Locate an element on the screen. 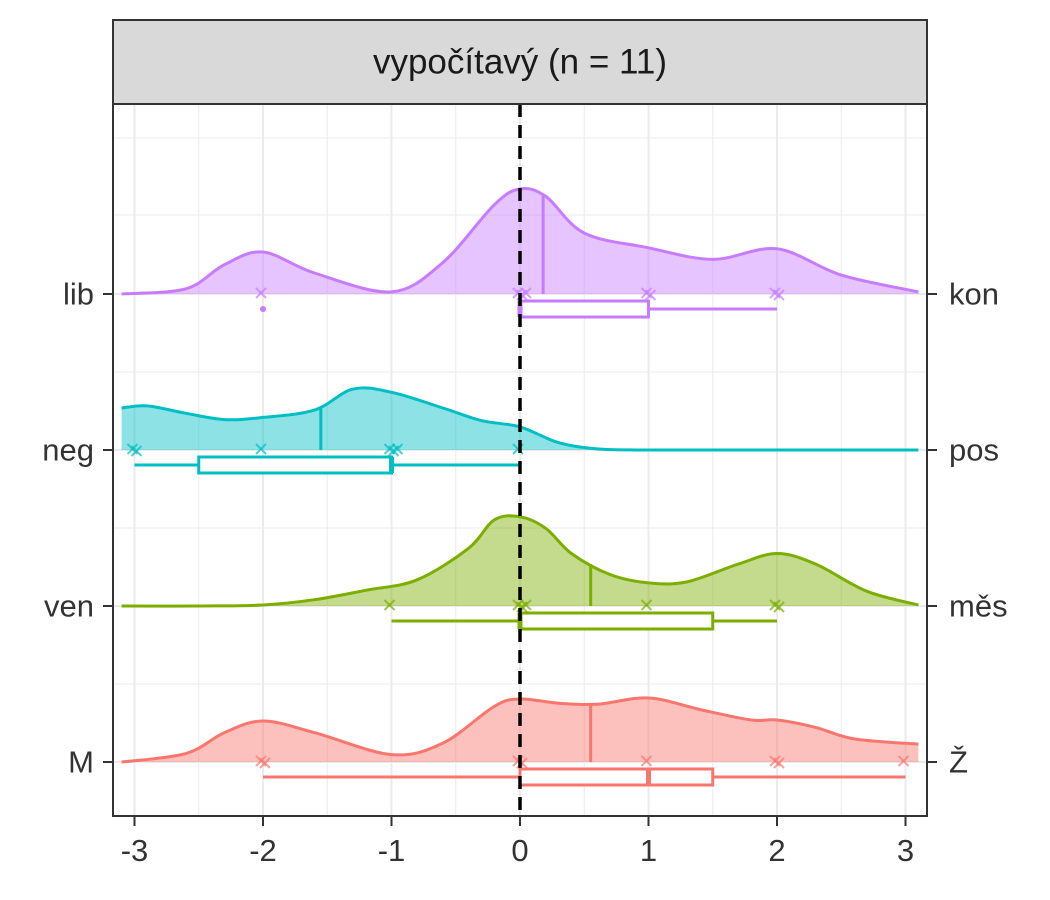 The width and height of the screenshot is (1050, 900). x-tick-label: -3 is located at coordinates (135, 850).